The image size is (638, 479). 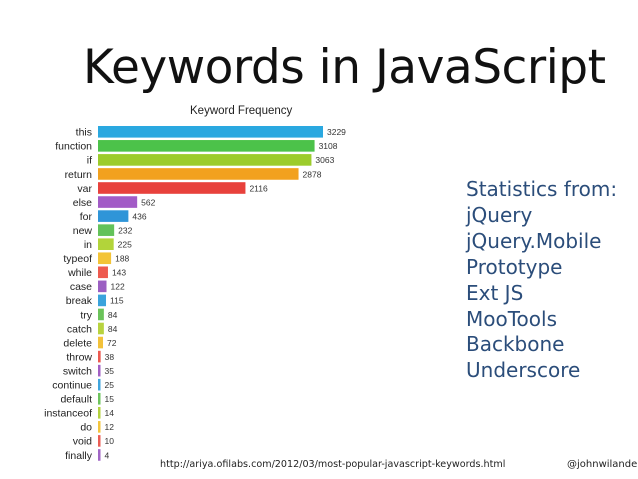 I want to click on value-label-case: 122, so click(x=118, y=287).